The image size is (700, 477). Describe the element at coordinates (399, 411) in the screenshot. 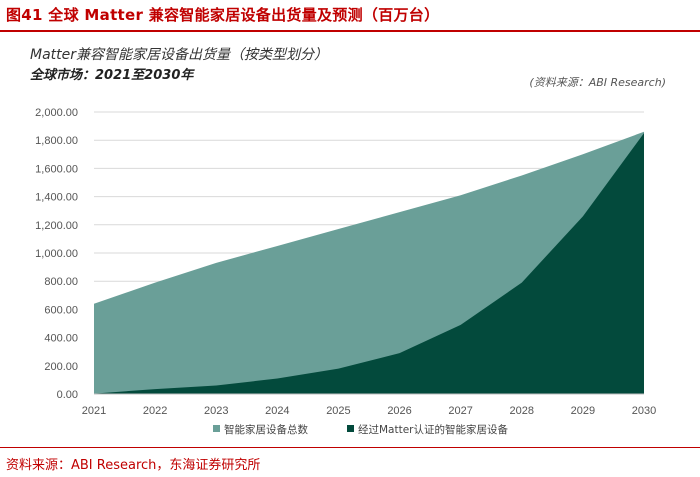

I see `x-tick-label: 2026` at that location.